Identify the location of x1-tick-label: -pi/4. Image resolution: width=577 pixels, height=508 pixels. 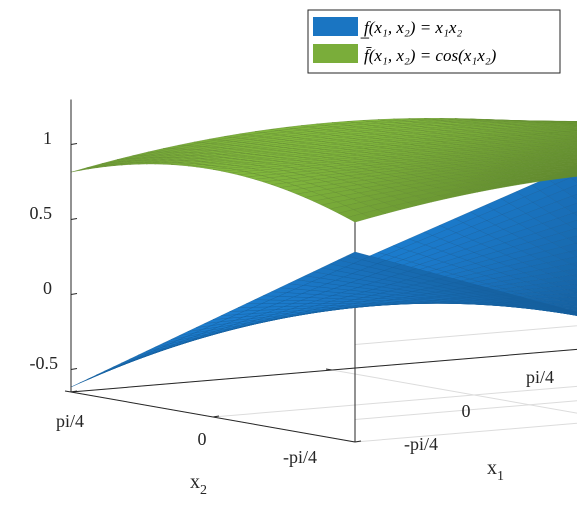
(421, 444).